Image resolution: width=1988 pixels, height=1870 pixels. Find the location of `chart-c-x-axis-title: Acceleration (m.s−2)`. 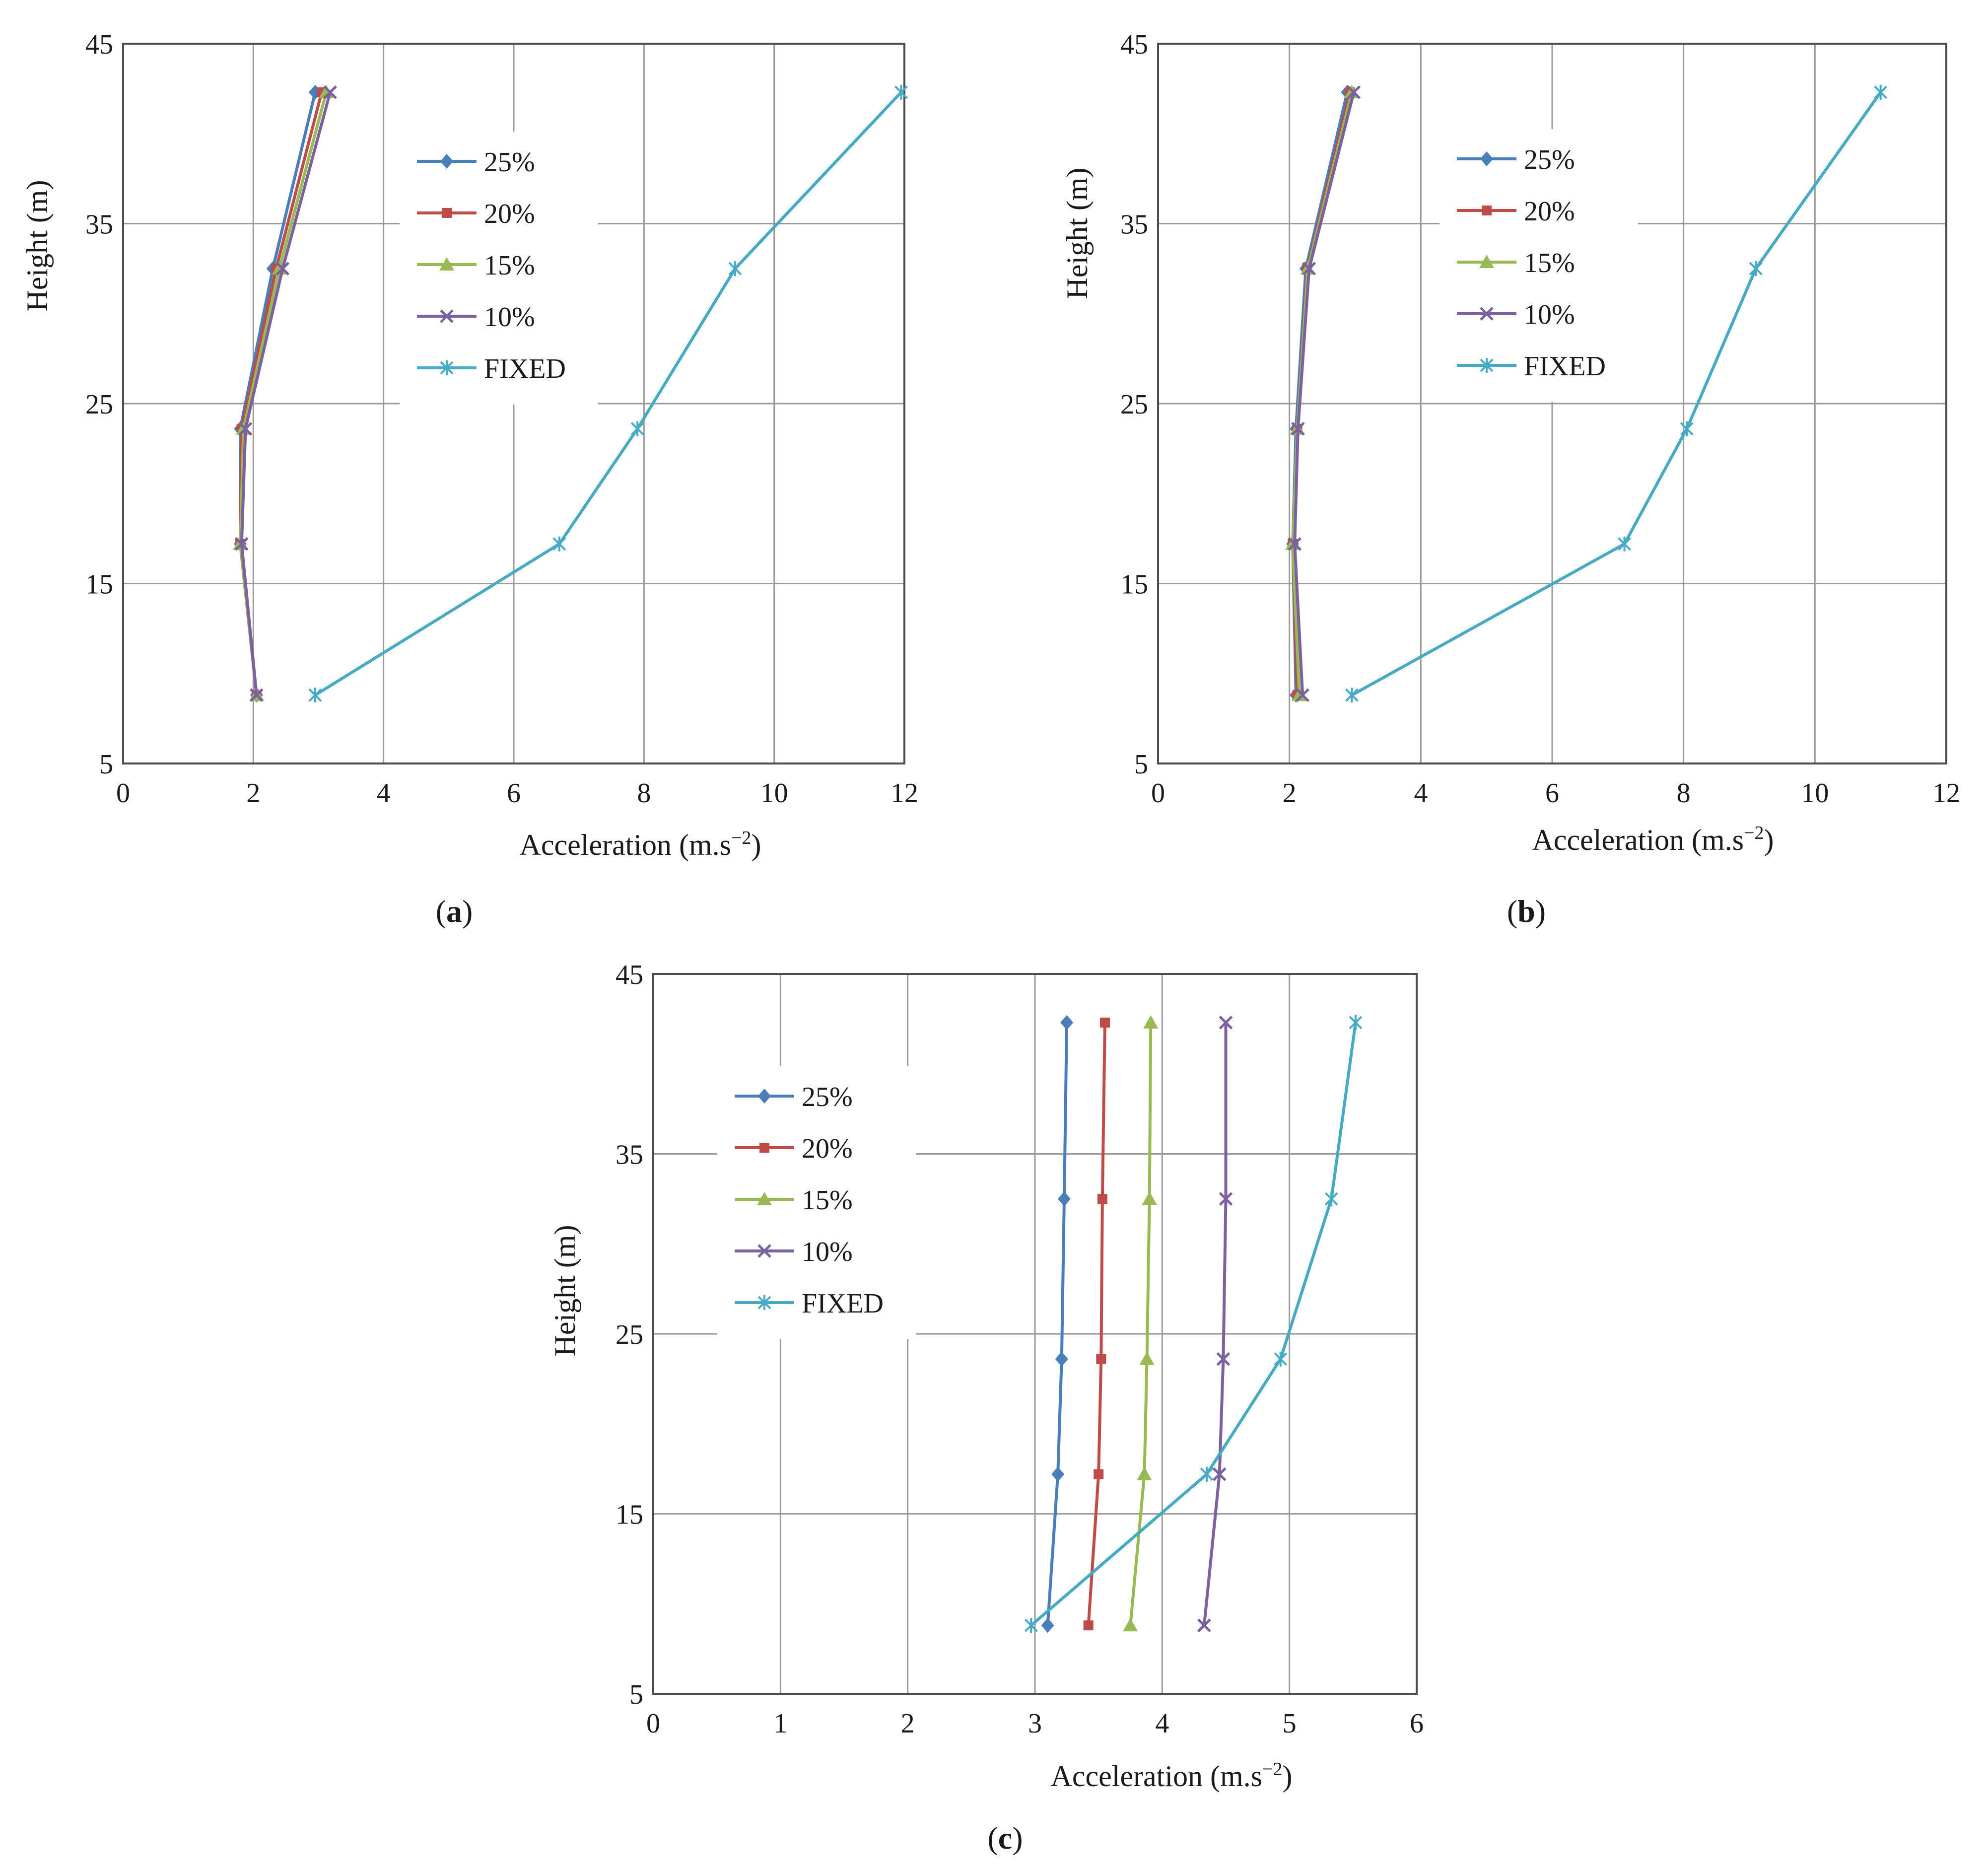

chart-c-x-axis-title: Acceleration (m.s−2) is located at coordinates (1172, 1776).